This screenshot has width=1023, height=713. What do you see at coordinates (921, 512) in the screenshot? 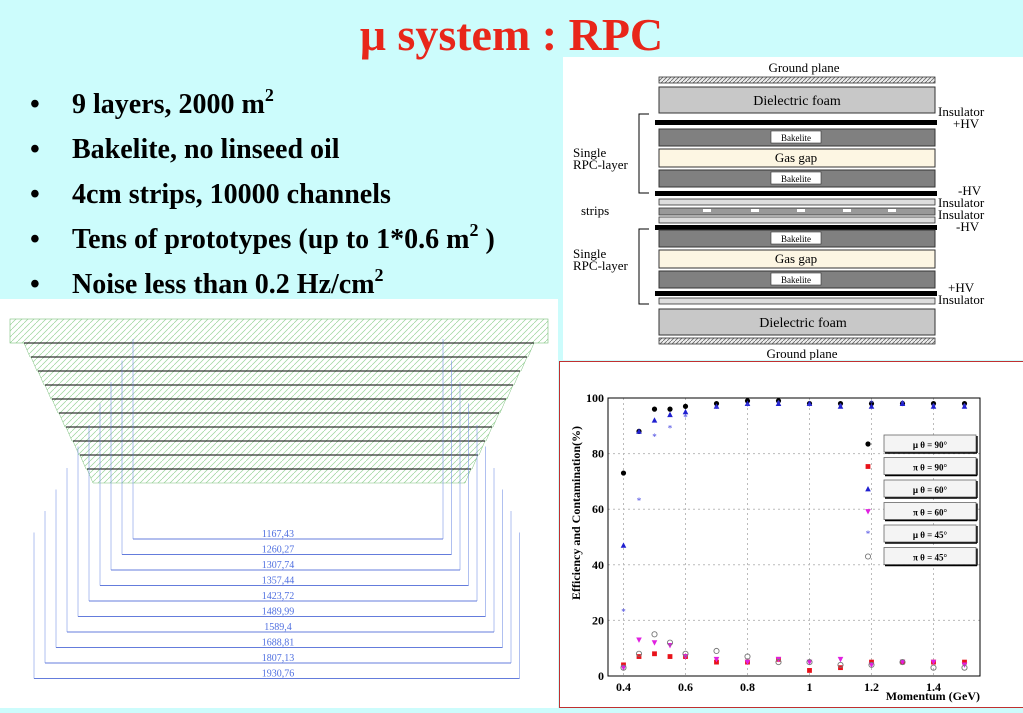
I see `legend-entry: π θ = 60°` at bounding box center [921, 512].